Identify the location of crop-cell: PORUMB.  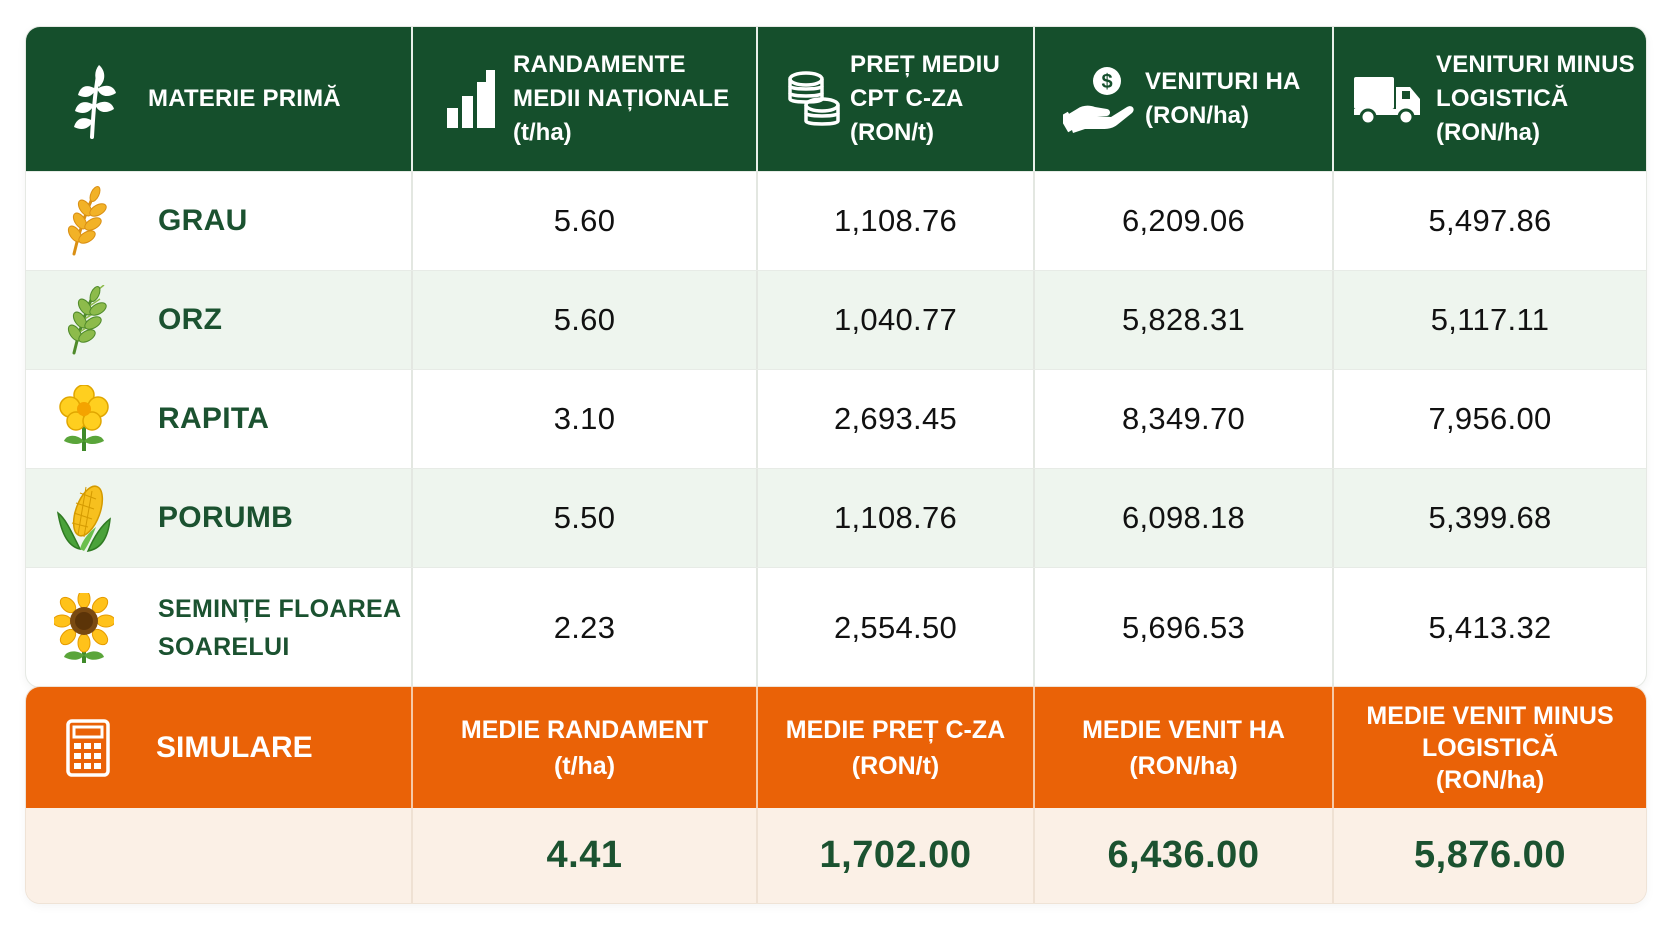
(218, 518).